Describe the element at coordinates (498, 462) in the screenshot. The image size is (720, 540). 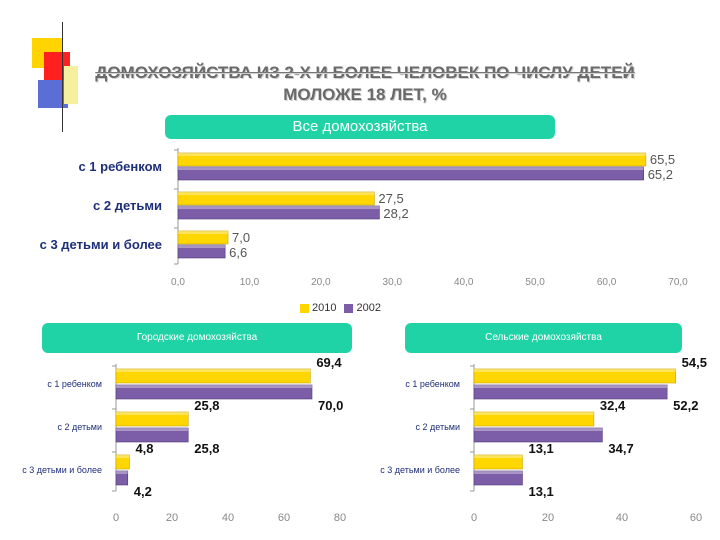
I see `chart-2-bar-2010-с-3-детьми-и-более` at that location.